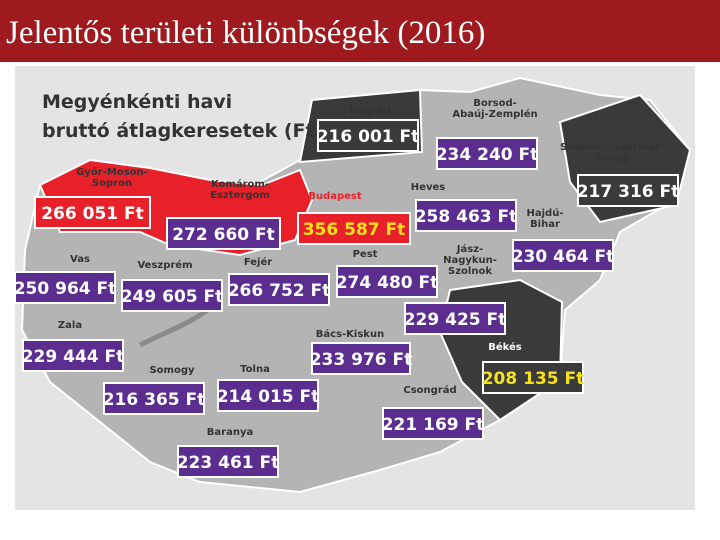 This screenshot has height=540, width=720. I want to click on map-heading: Megyénkénti havi, so click(137, 102).